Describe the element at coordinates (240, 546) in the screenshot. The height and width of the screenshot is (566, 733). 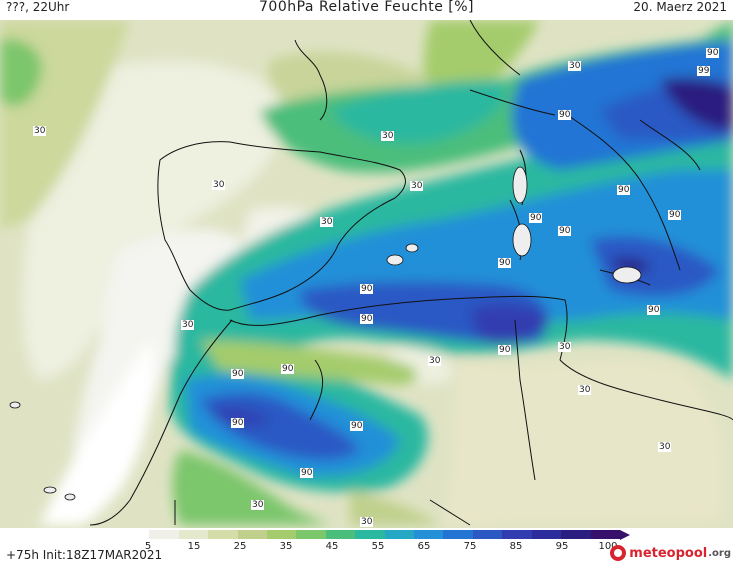
I see `colorbar-tick-label: 25` at that location.